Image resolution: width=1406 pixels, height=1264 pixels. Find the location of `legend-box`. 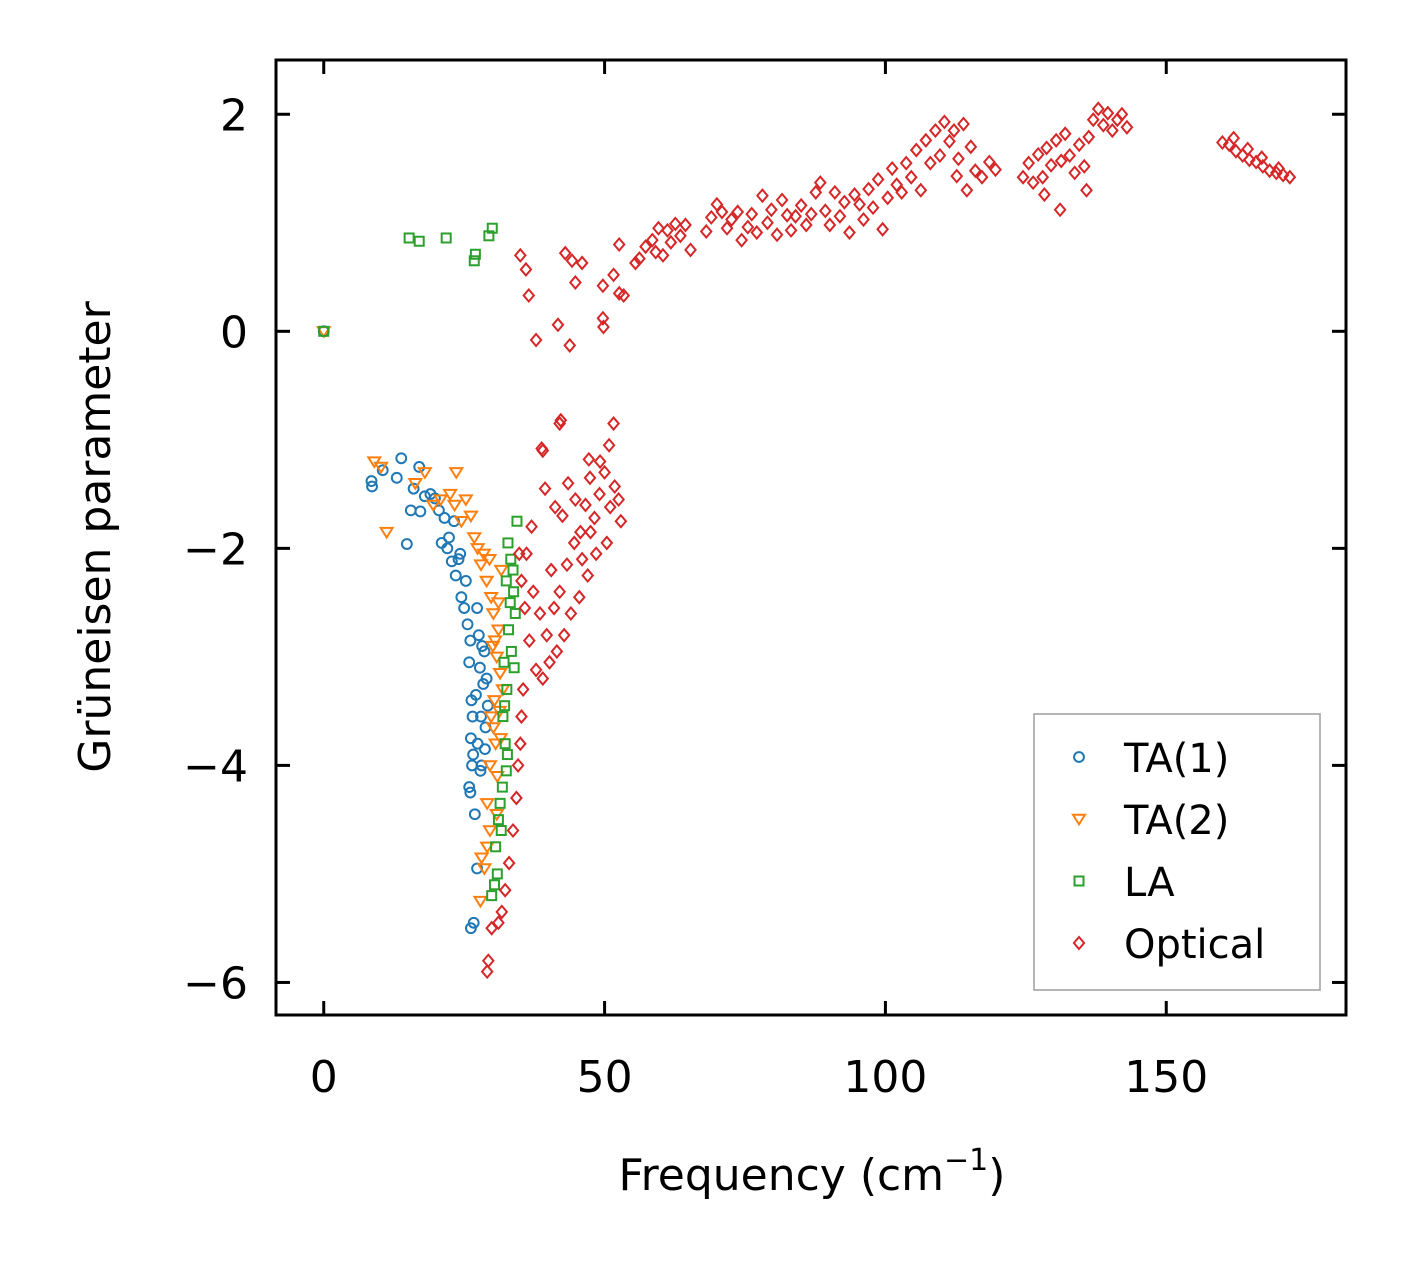

legend-box is located at coordinates (1177, 852).